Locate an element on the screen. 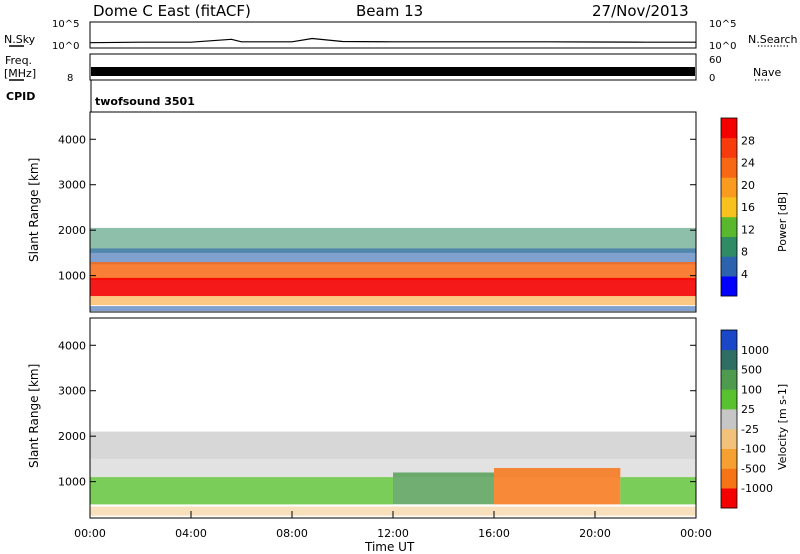  nave-label: Nave is located at coordinates (767, 72).